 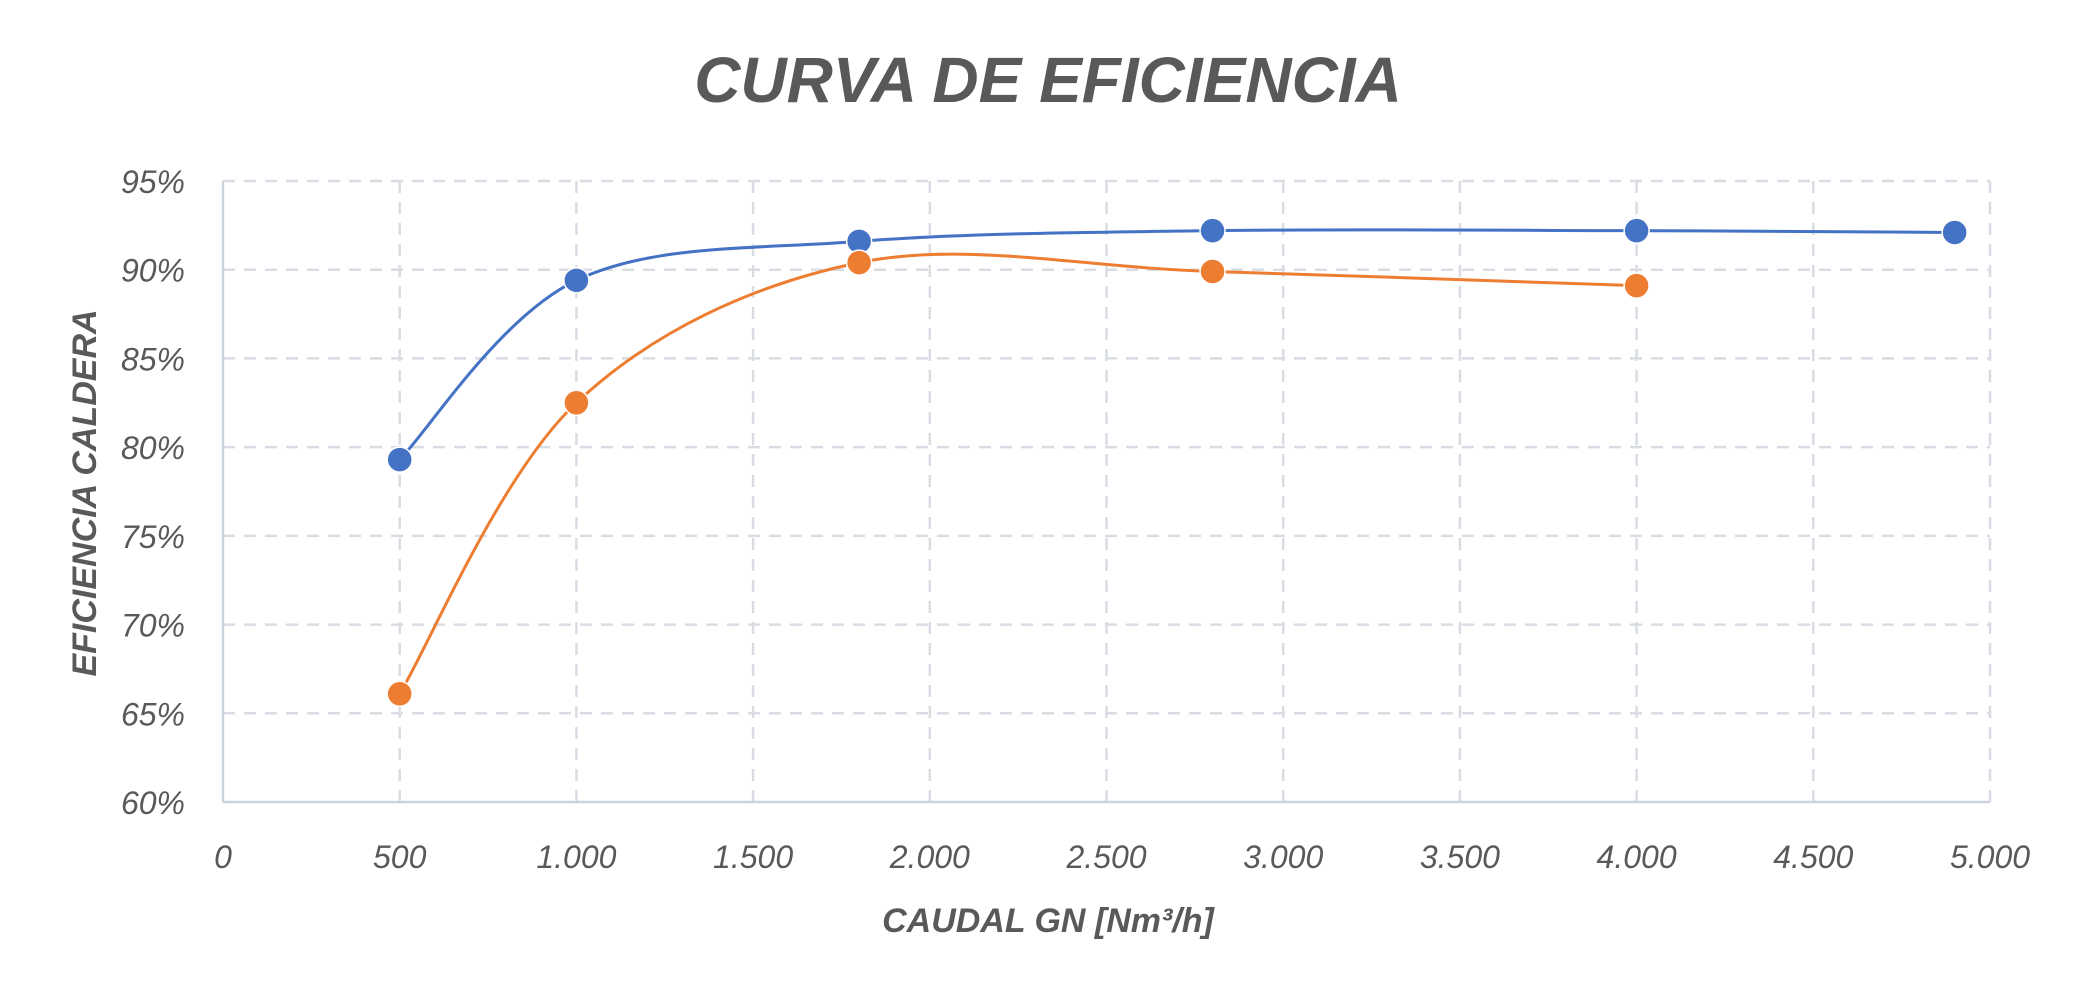 What do you see at coordinates (153, 537) in the screenshot?
I see `y-tick-label: 75%` at bounding box center [153, 537].